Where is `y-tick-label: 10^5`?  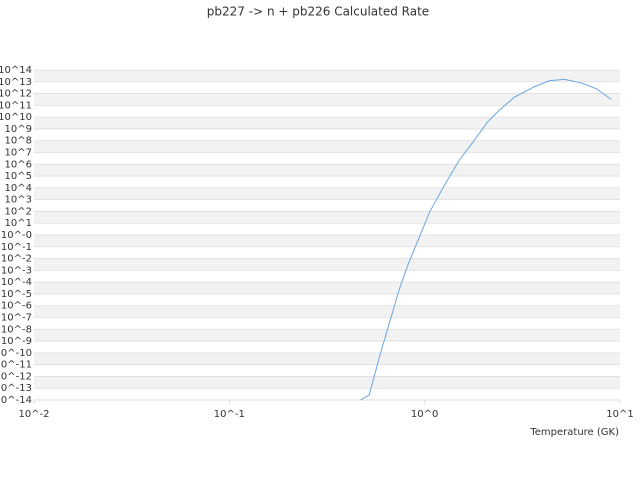 y-tick-label: 10^5 is located at coordinates (18, 176).